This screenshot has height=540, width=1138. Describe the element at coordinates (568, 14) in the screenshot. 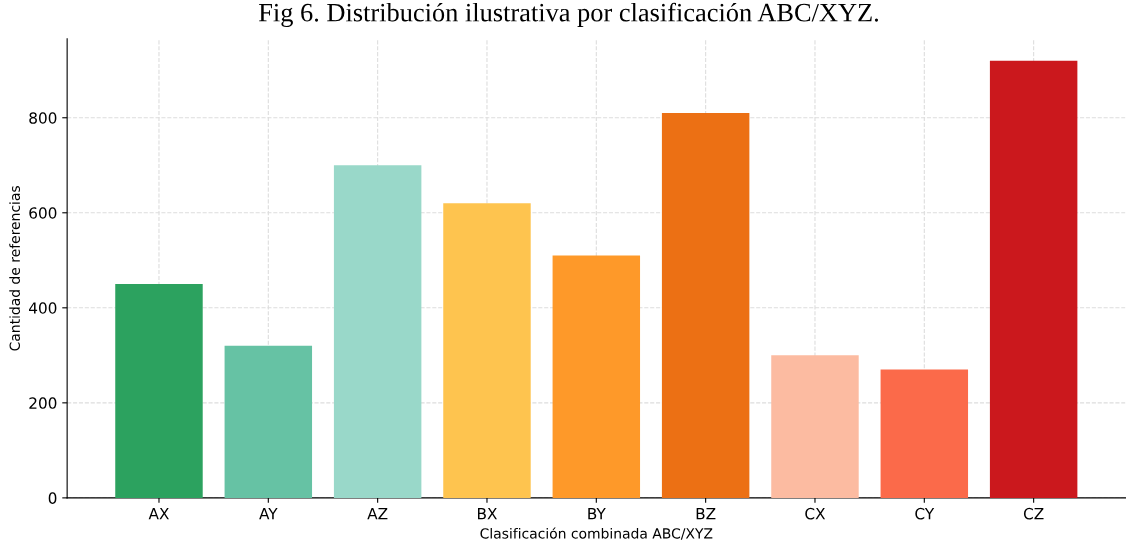

I see `chart-title: Fig 6. Distribución ilustrativa por clasificación ABC/XYZ.` at that location.